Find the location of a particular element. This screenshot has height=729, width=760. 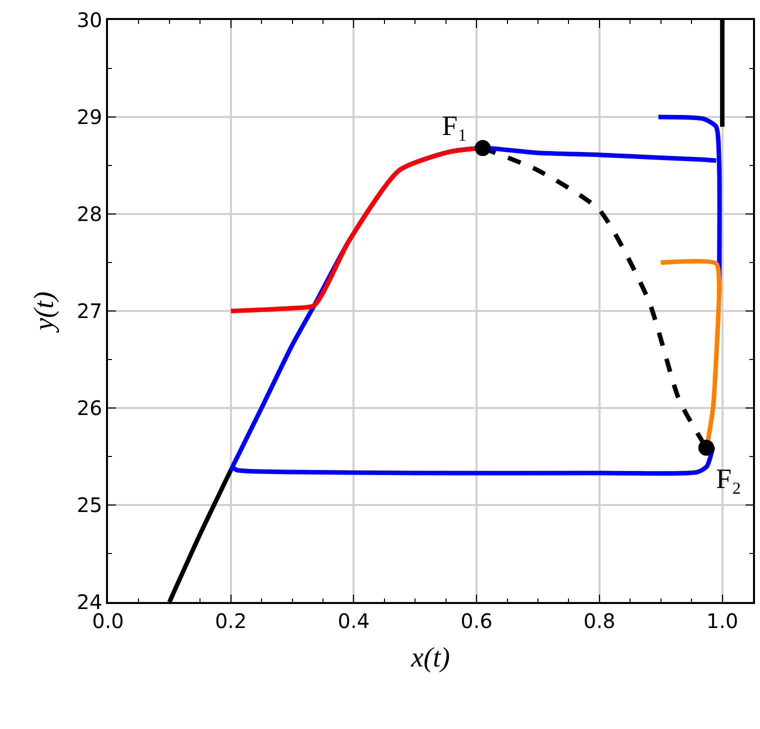

x-axis-title: x(t) is located at coordinates (430, 658).